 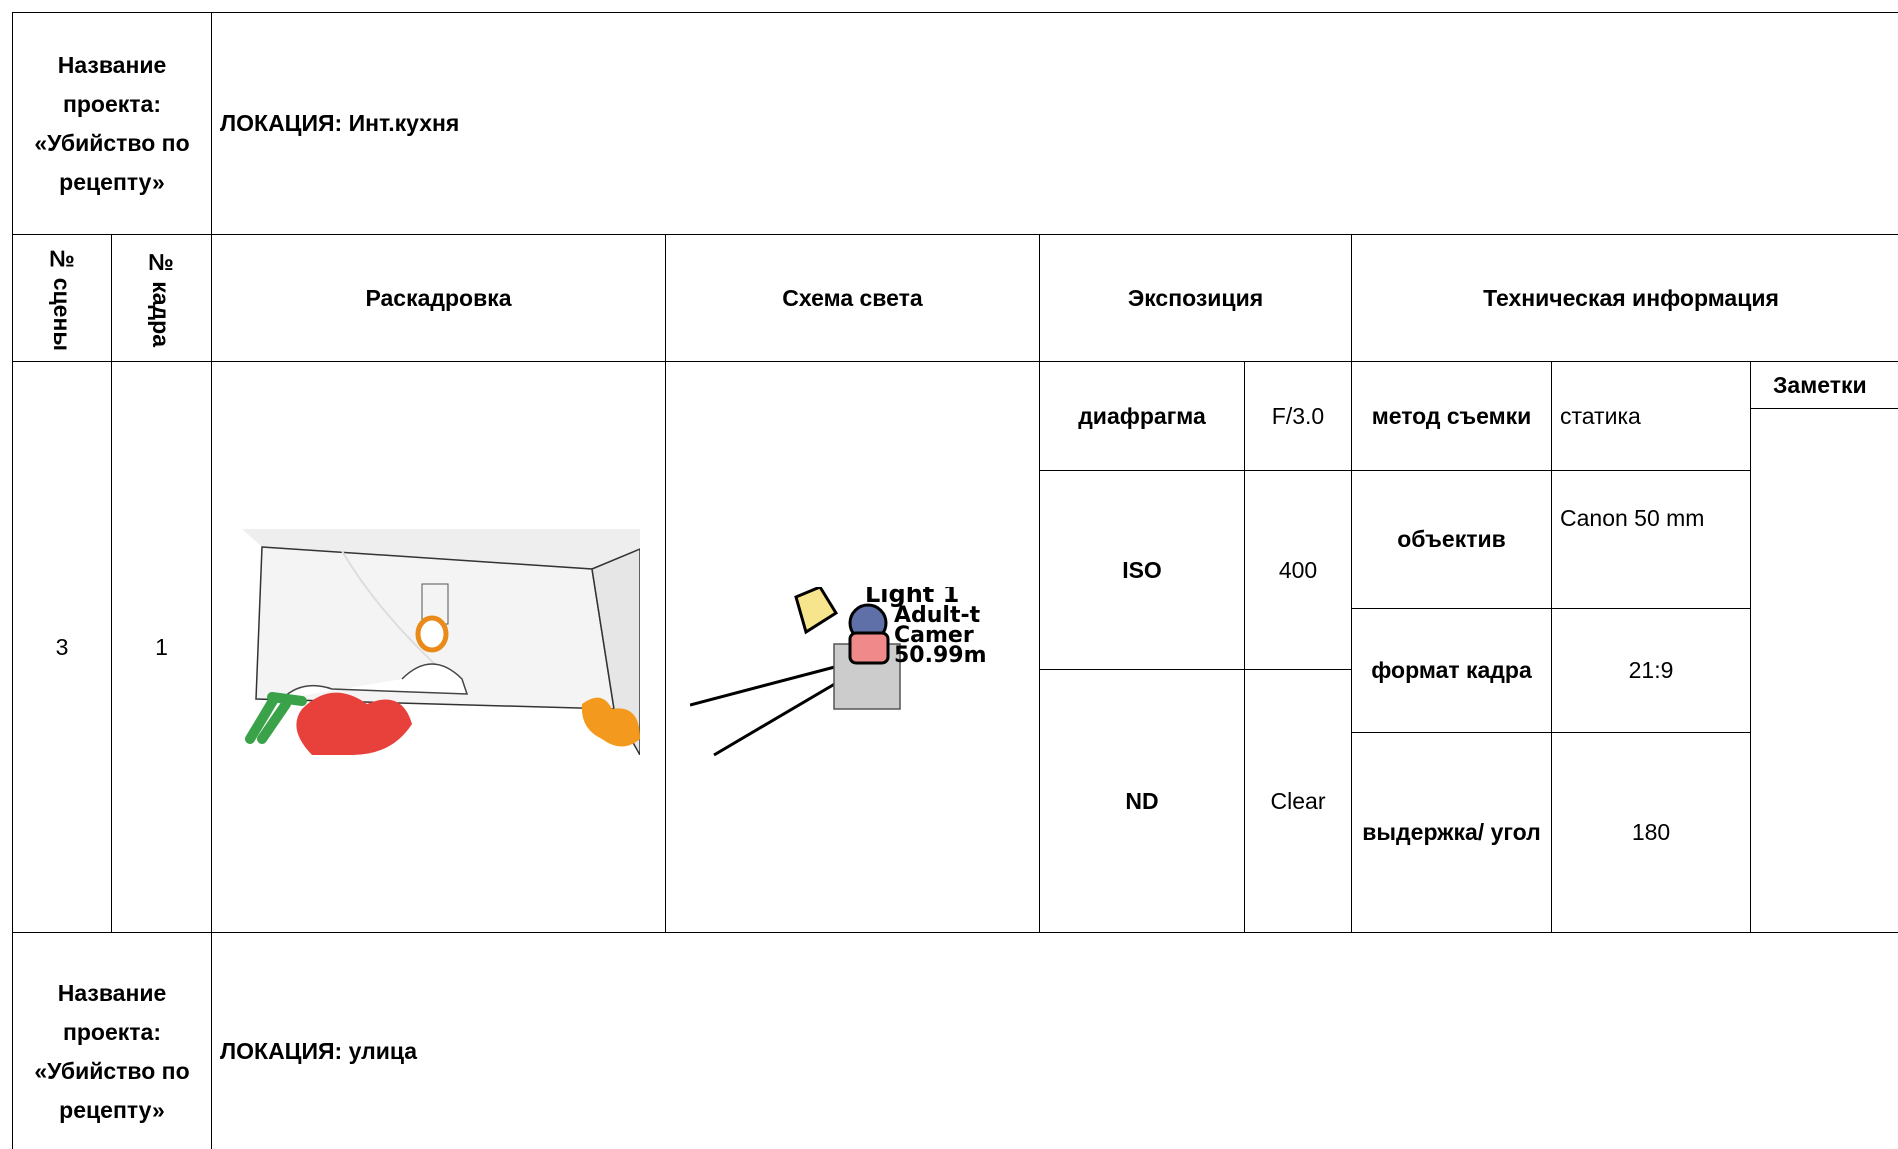 I want to click on exposure-param-text: ND, so click(x=1142, y=800).